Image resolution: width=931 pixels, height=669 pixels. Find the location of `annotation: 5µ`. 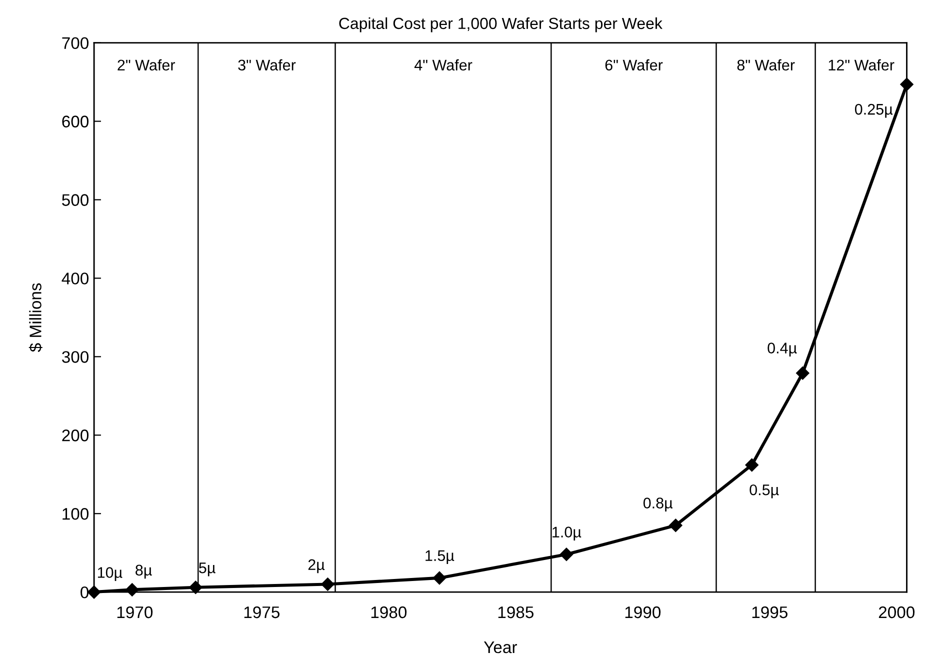

annotation: 5µ is located at coordinates (207, 569).